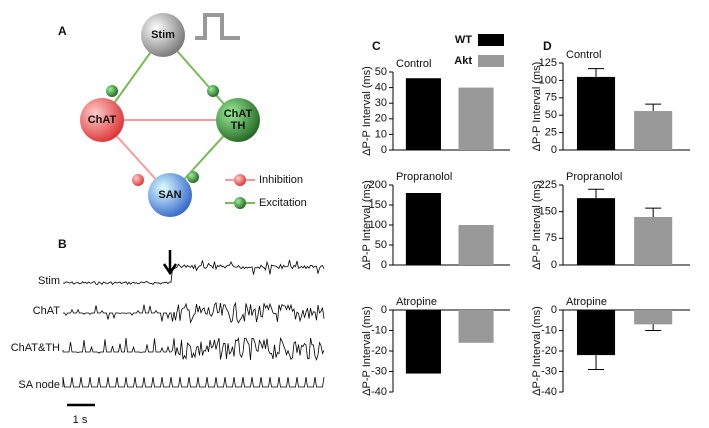  What do you see at coordinates (62, 244) in the screenshot?
I see `panel-label: B` at bounding box center [62, 244].